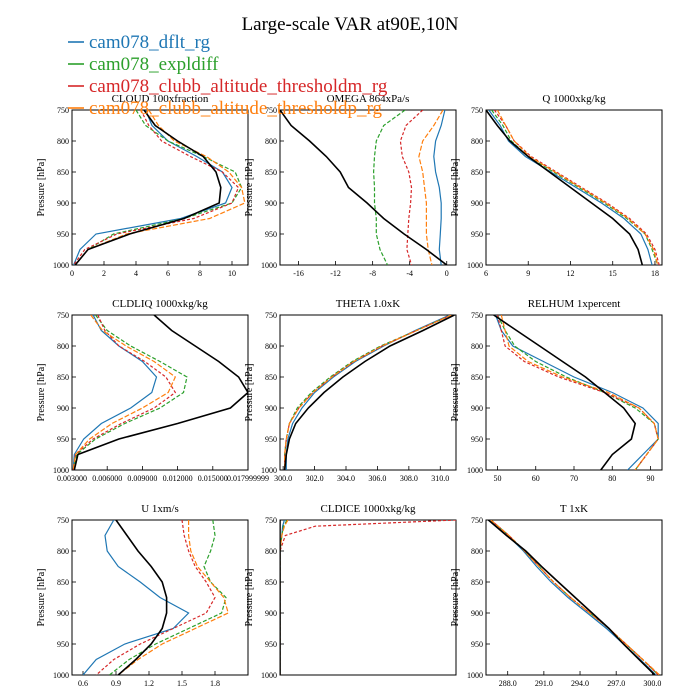  I want to click on x-tick-label: 302.0, so click(315, 478).